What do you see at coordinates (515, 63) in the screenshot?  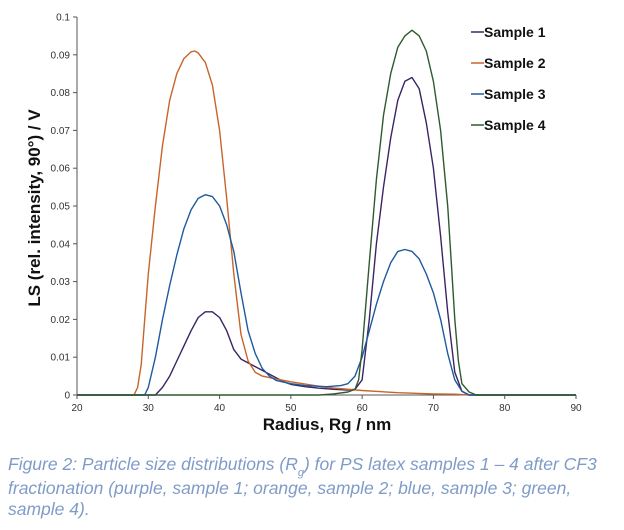 I see `legend-label: Sample 2` at bounding box center [515, 63].